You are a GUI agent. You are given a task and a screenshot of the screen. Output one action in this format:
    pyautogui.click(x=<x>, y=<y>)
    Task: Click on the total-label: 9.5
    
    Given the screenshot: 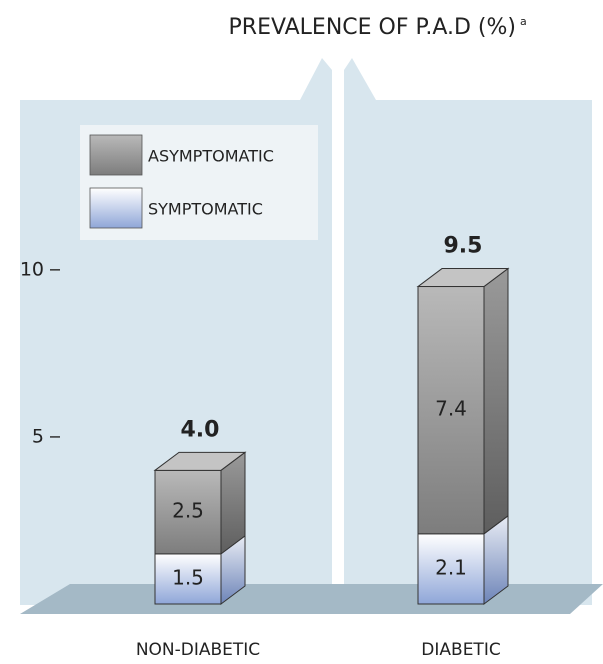 What is the action you would take?
    pyautogui.click(x=463, y=246)
    